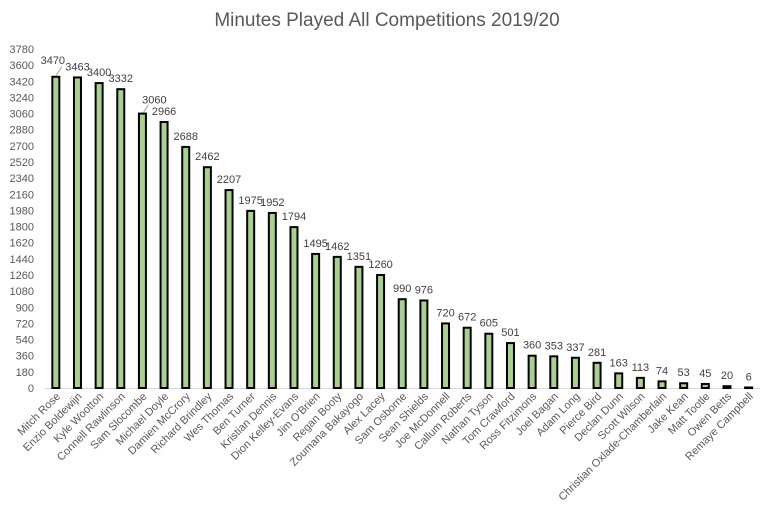 The height and width of the screenshot is (519, 774). Describe the element at coordinates (22, 292) in the screenshot. I see `y-tick-label: 1080` at that location.